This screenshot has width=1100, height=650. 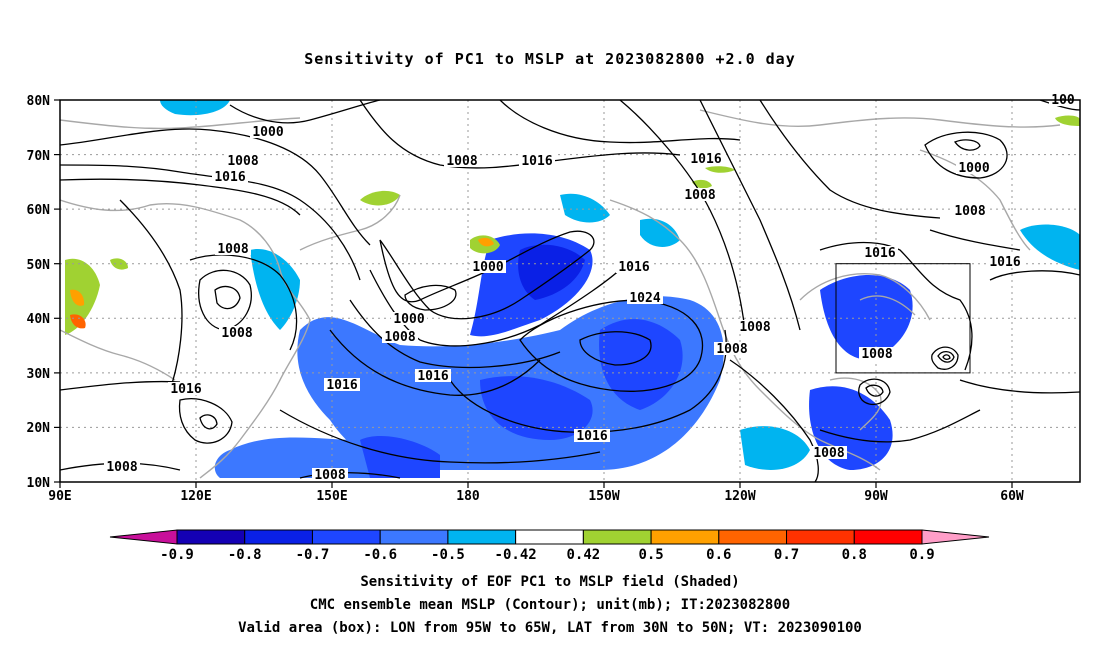 I want to click on colorbar-tick-label: 0.42, so click(x=584, y=555).